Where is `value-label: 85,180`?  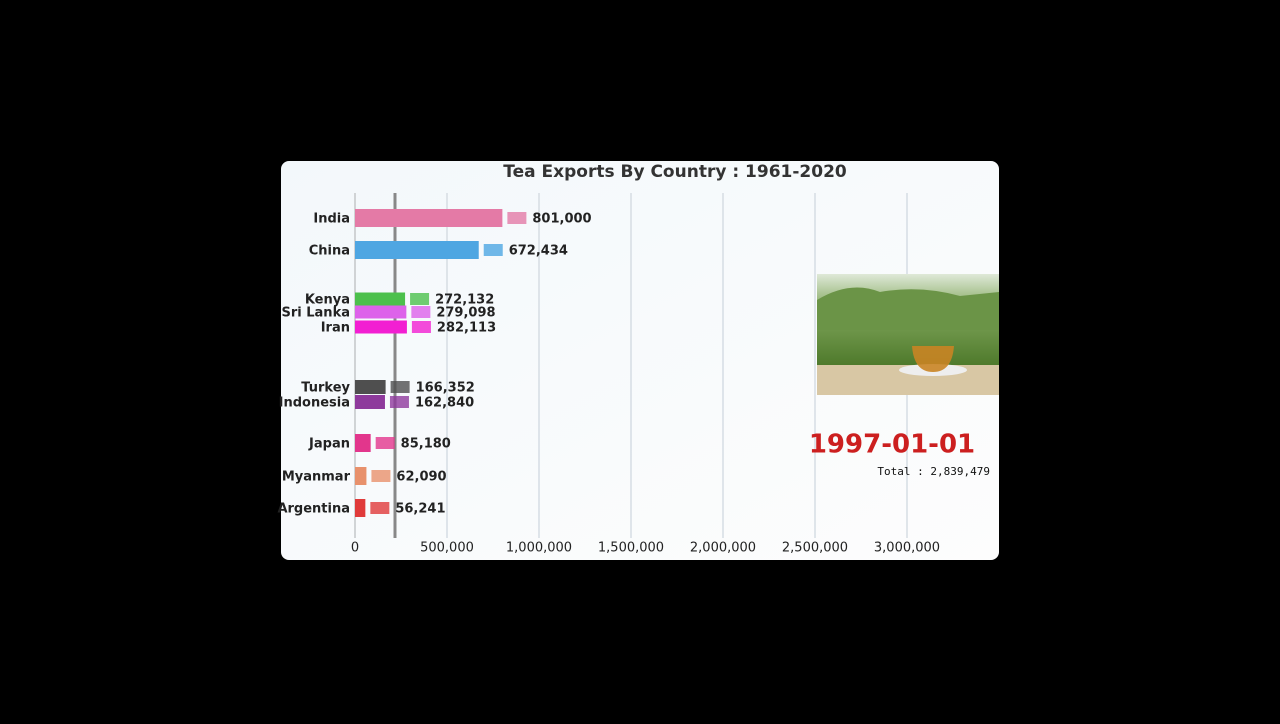 value-label: 85,180 is located at coordinates (426, 444).